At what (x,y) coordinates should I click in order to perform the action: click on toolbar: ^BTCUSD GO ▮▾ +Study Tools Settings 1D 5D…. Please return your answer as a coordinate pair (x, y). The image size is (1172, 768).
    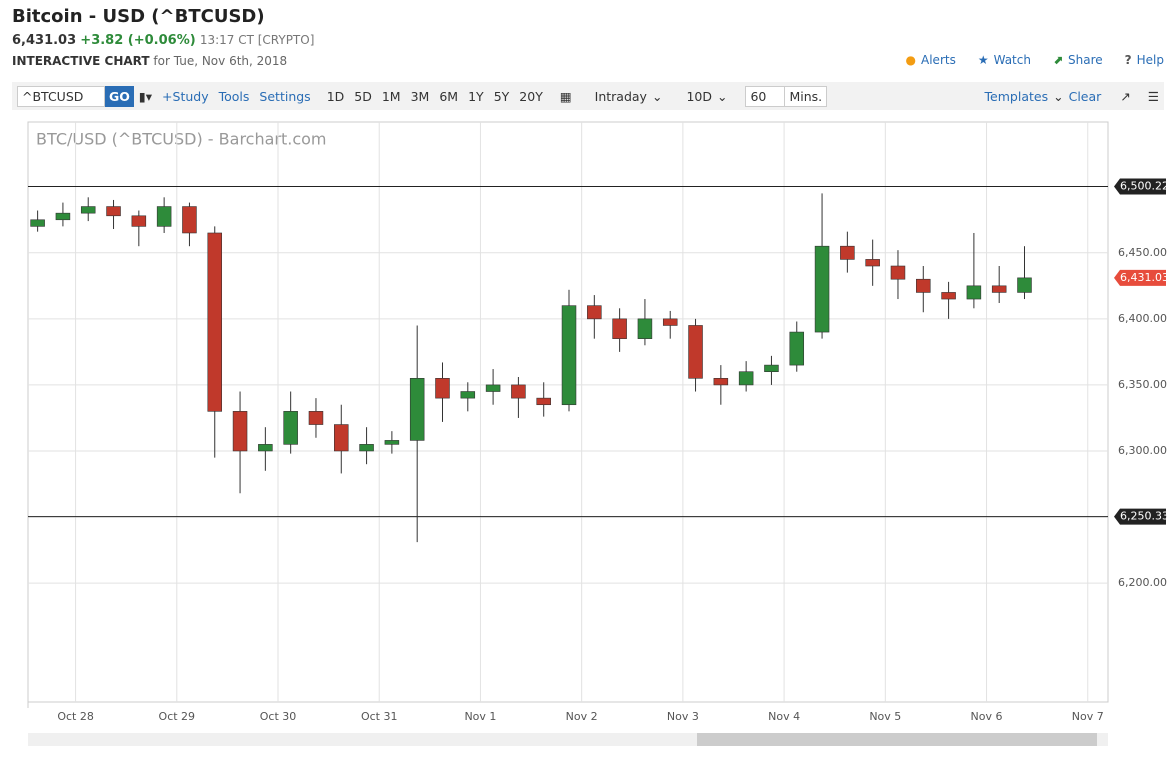
    Looking at the image, I should click on (588, 96).